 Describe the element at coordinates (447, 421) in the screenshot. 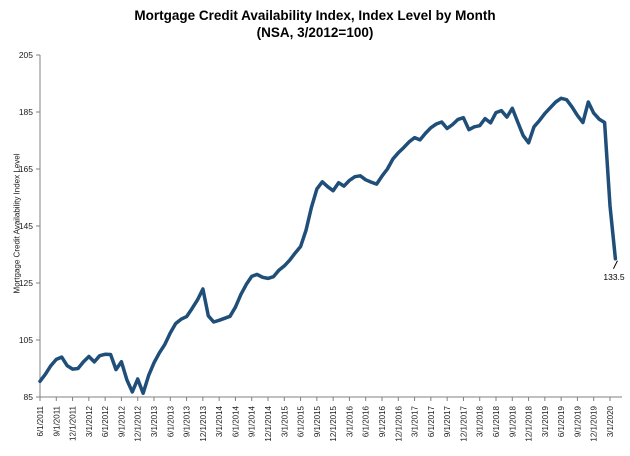

I see `x-tick-label: 9/1/2017` at that location.